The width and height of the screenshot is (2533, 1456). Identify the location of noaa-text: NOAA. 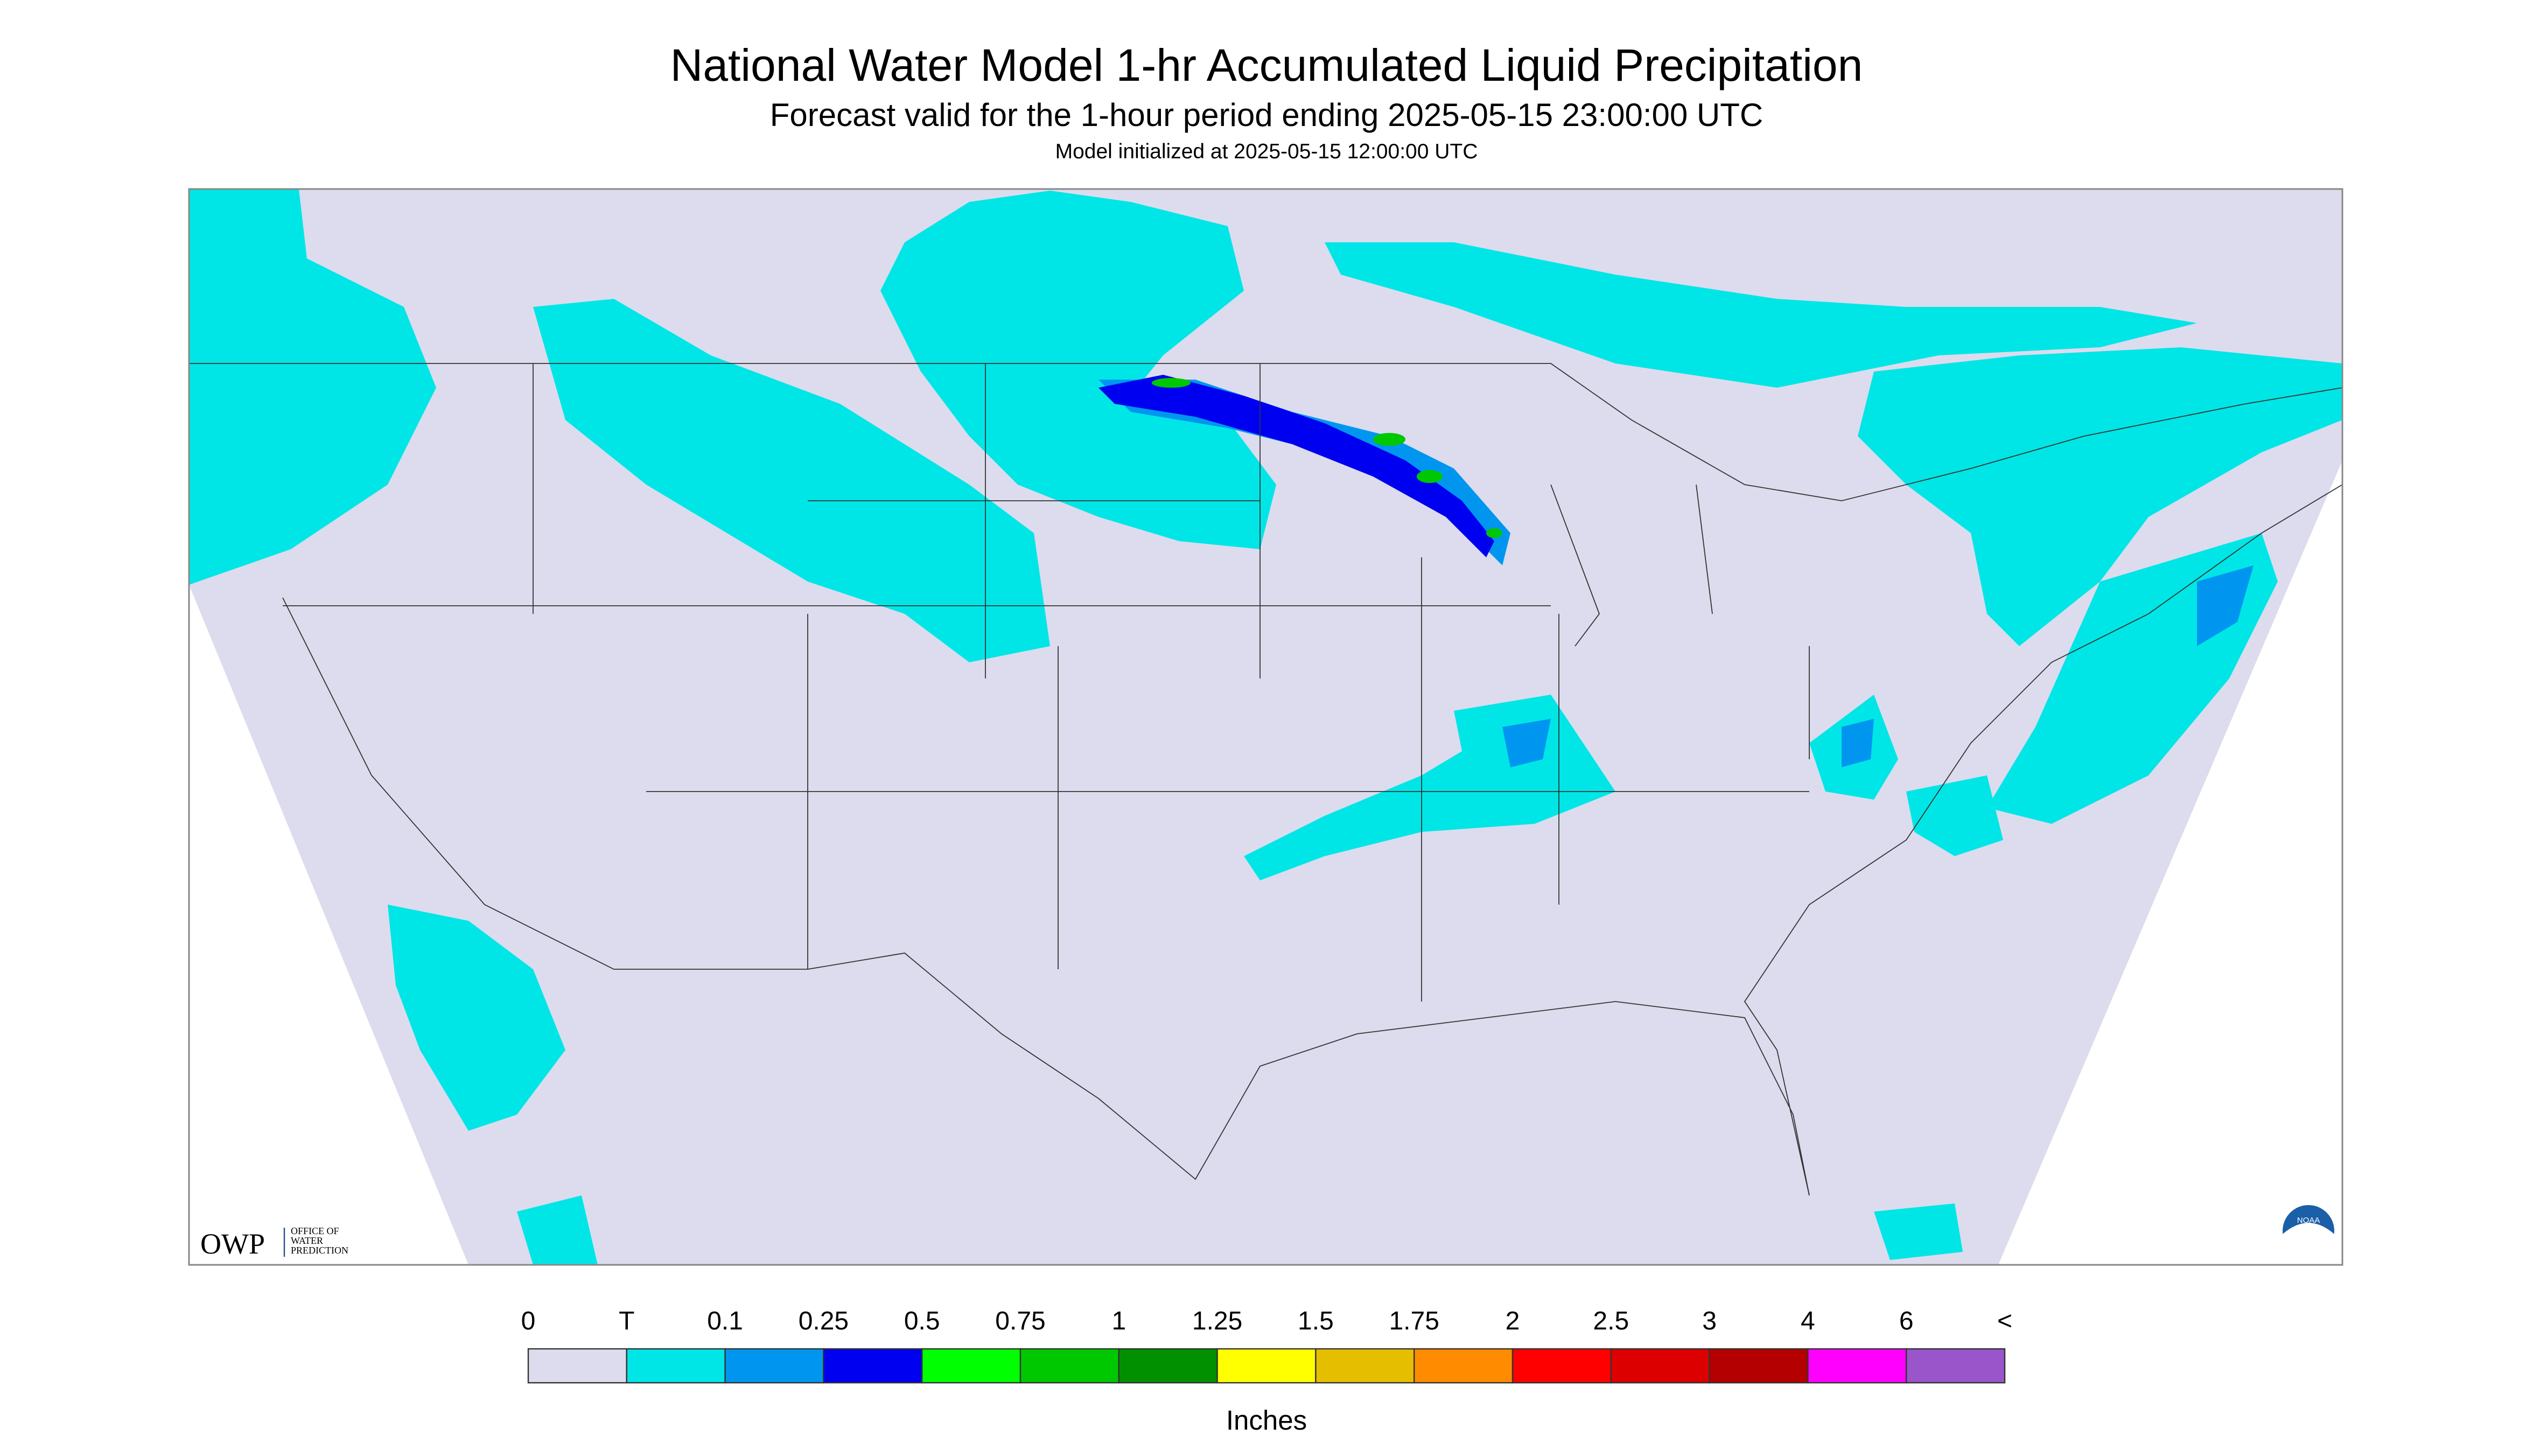
(2308, 1220).